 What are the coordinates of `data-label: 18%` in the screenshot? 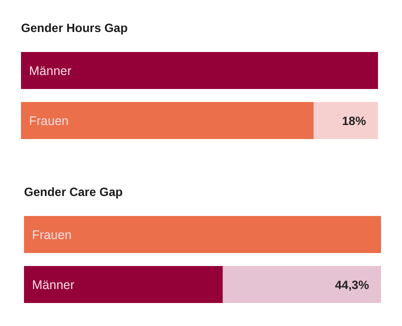 It's located at (354, 121).